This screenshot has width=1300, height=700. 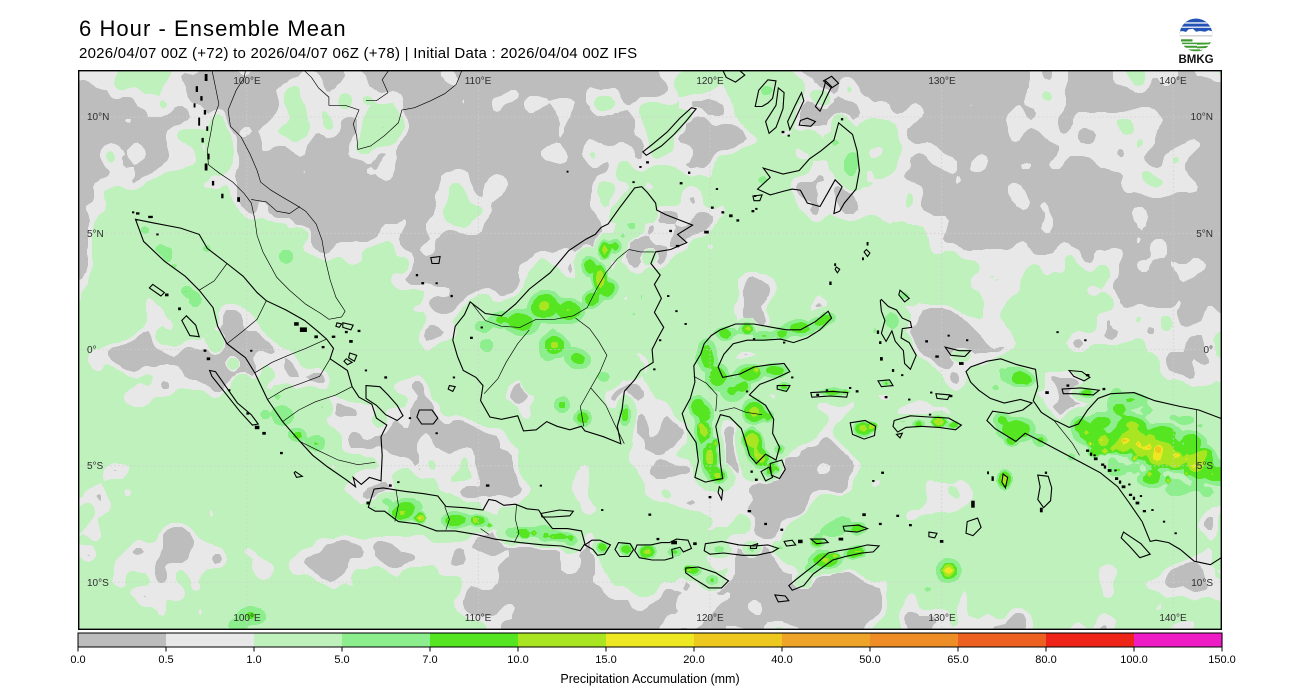 What do you see at coordinates (957, 660) in the screenshot?
I see `svg-text: 65.0` at bounding box center [957, 660].